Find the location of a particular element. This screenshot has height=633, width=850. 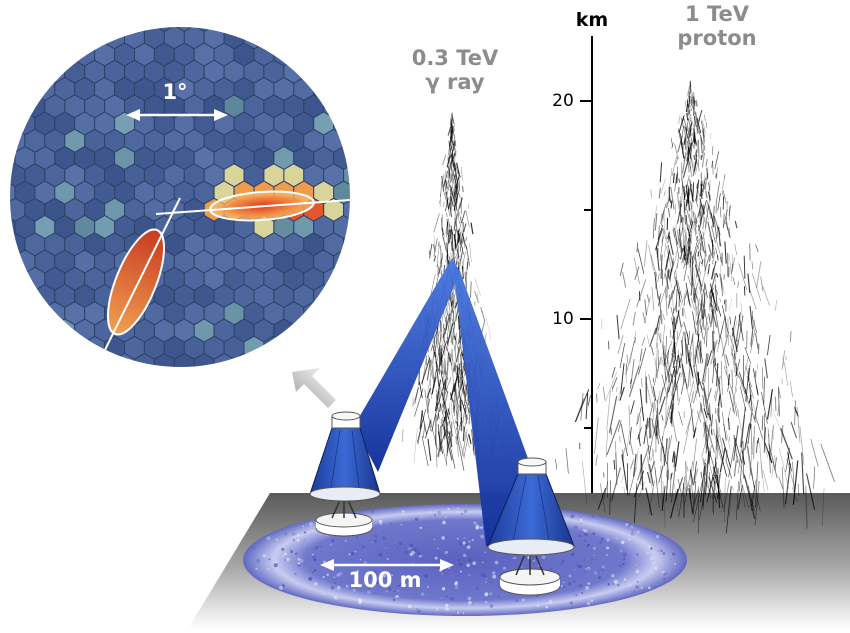

proton-particle-label: proton is located at coordinates (717, 38).